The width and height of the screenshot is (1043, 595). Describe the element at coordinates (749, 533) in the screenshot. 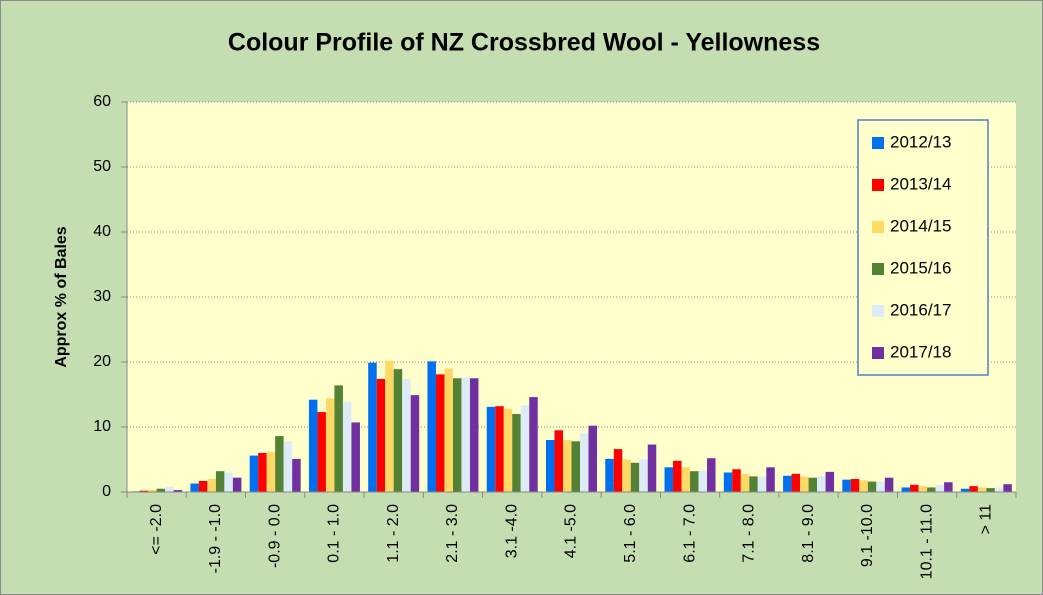

I see `x-tick-label: 7.1 - 8.0` at that location.